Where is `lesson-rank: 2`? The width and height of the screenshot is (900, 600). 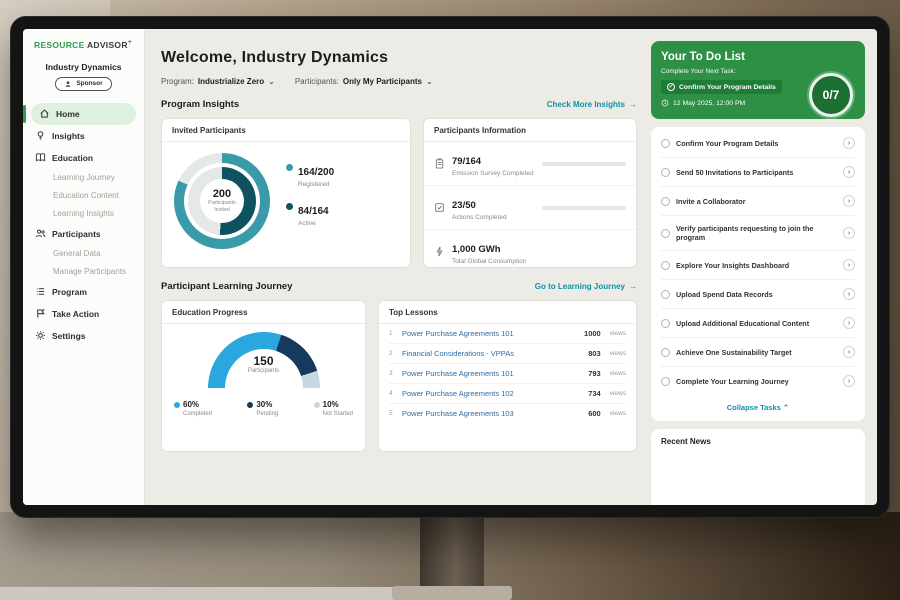 lesson-rank: 2 is located at coordinates (391, 353).